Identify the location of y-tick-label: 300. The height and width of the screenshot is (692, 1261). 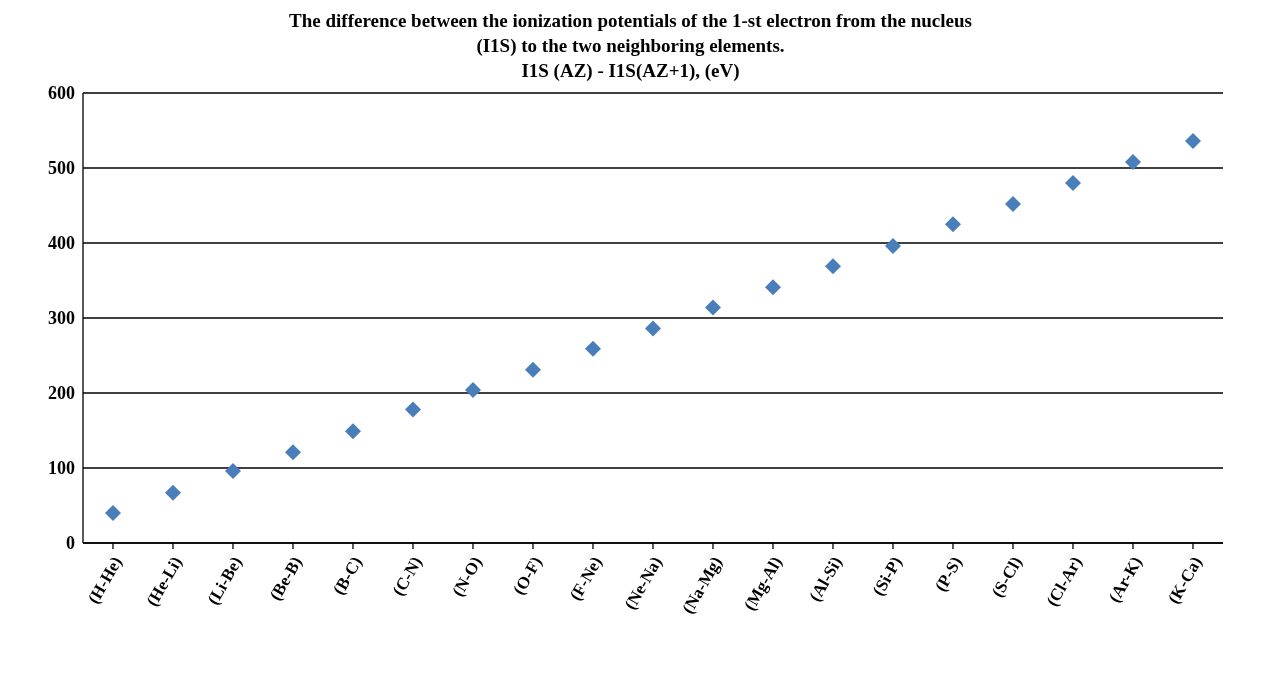
(61, 318).